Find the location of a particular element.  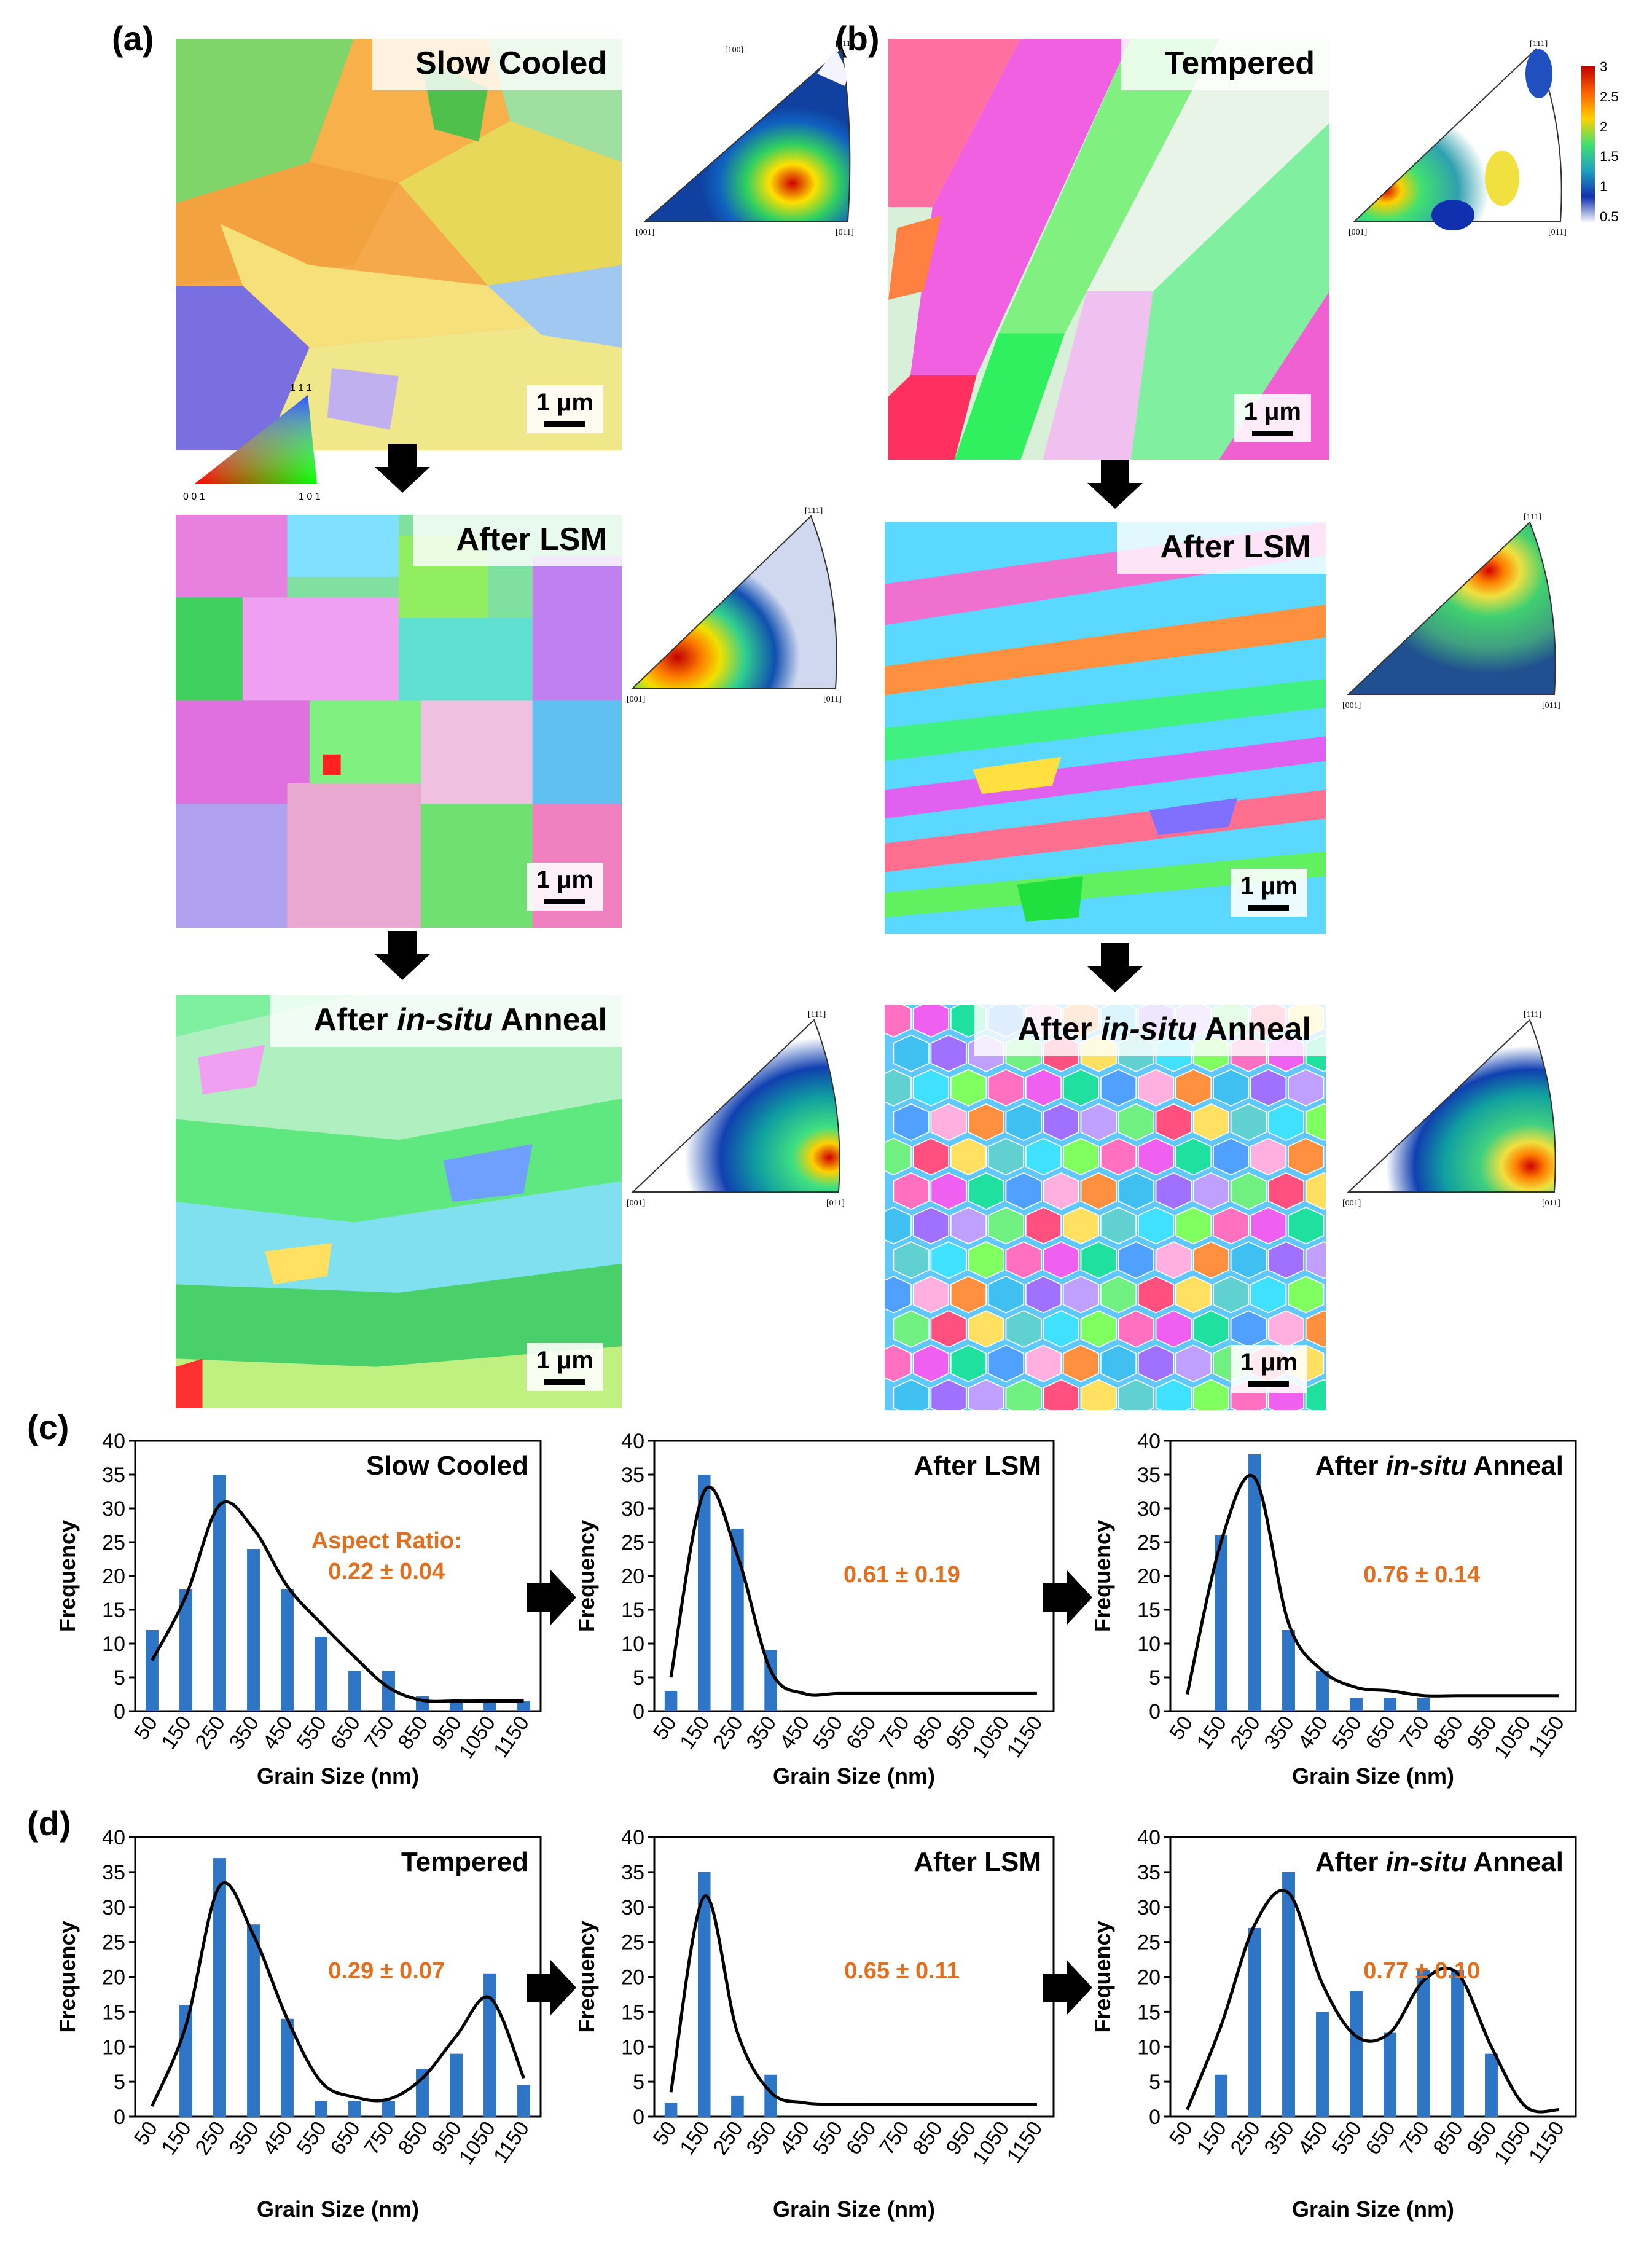

pole-figure-a-bot: [111] [001] [011] is located at coordinates (736, 1109).